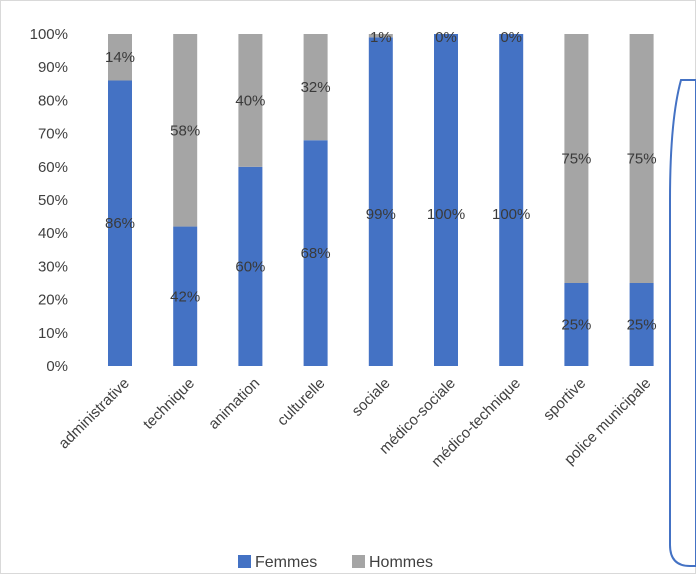 The image size is (696, 574). Describe the element at coordinates (381, 214) in the screenshot. I see `data-label-femmes-sociale: 99%` at that location.